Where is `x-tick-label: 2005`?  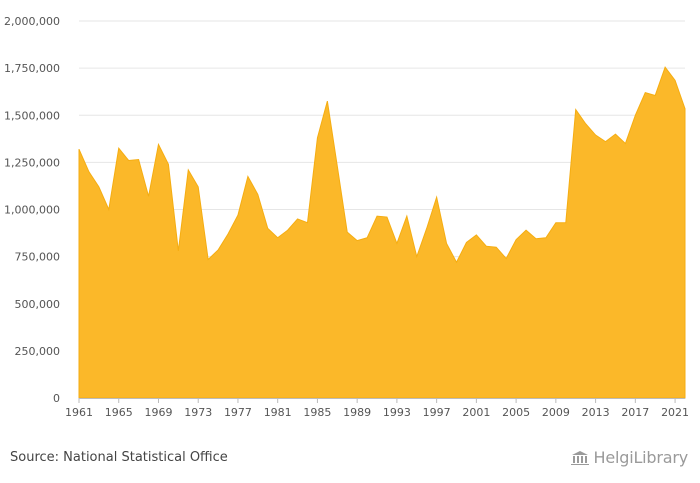 x-tick-label: 2005 is located at coordinates (516, 412).